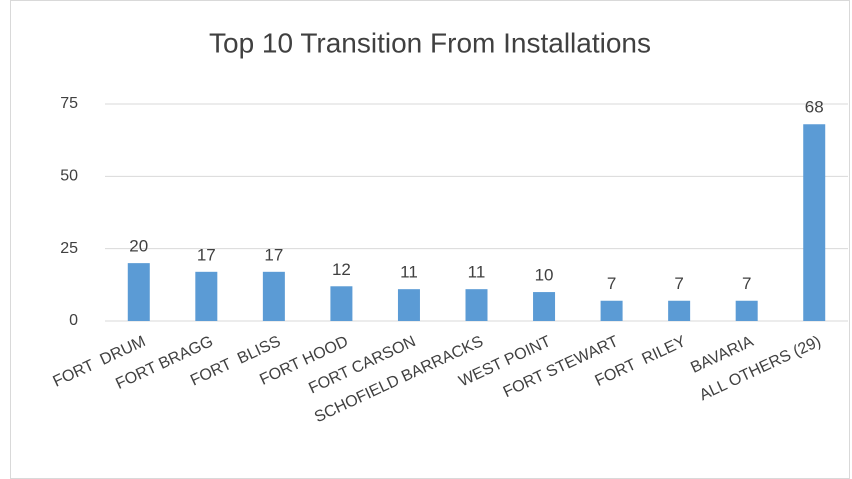 This screenshot has width=852, height=479. I want to click on y-tick-label: 25, so click(69, 248).